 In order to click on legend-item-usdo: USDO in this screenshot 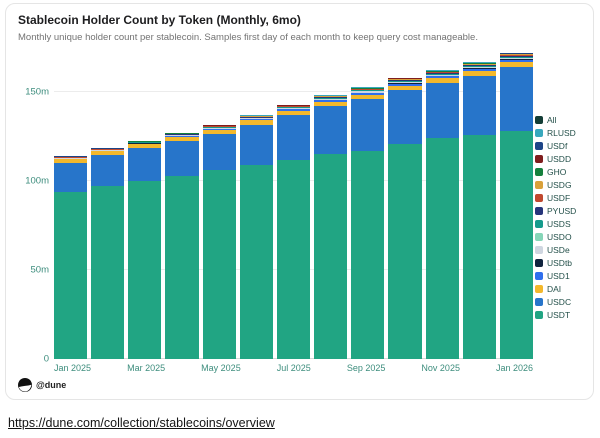, I will do `click(561, 237)`.